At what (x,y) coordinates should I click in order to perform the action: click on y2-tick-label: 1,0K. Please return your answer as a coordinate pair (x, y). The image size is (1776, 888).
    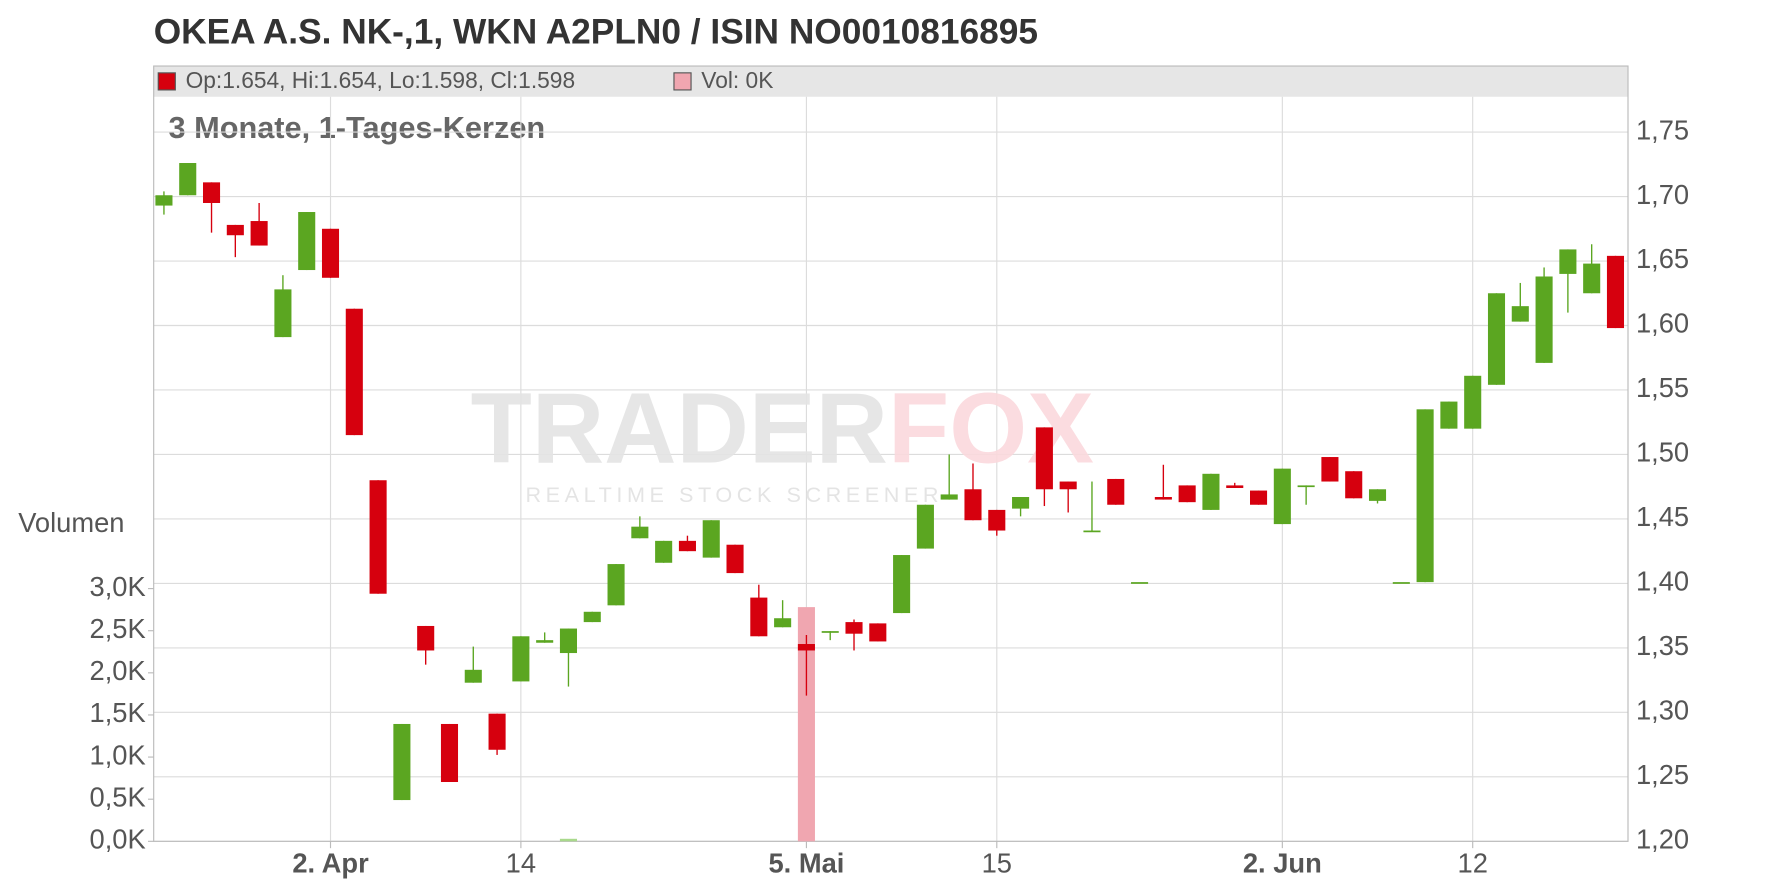
    Looking at the image, I should click on (118, 754).